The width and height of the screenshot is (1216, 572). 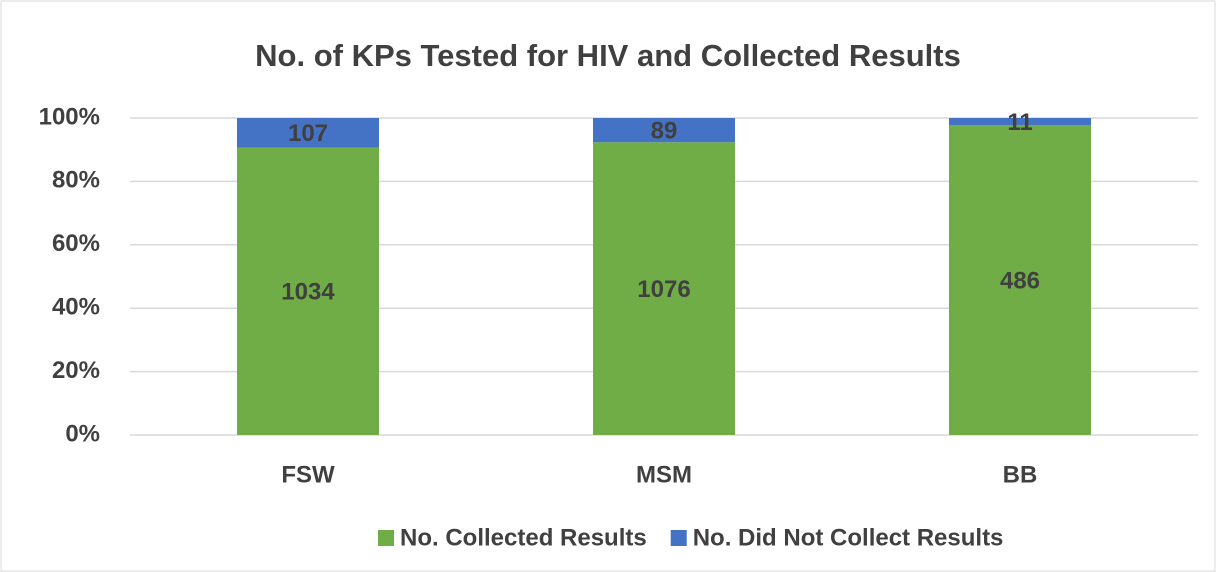 I want to click on x-tick-label: MSM, so click(x=664, y=474).